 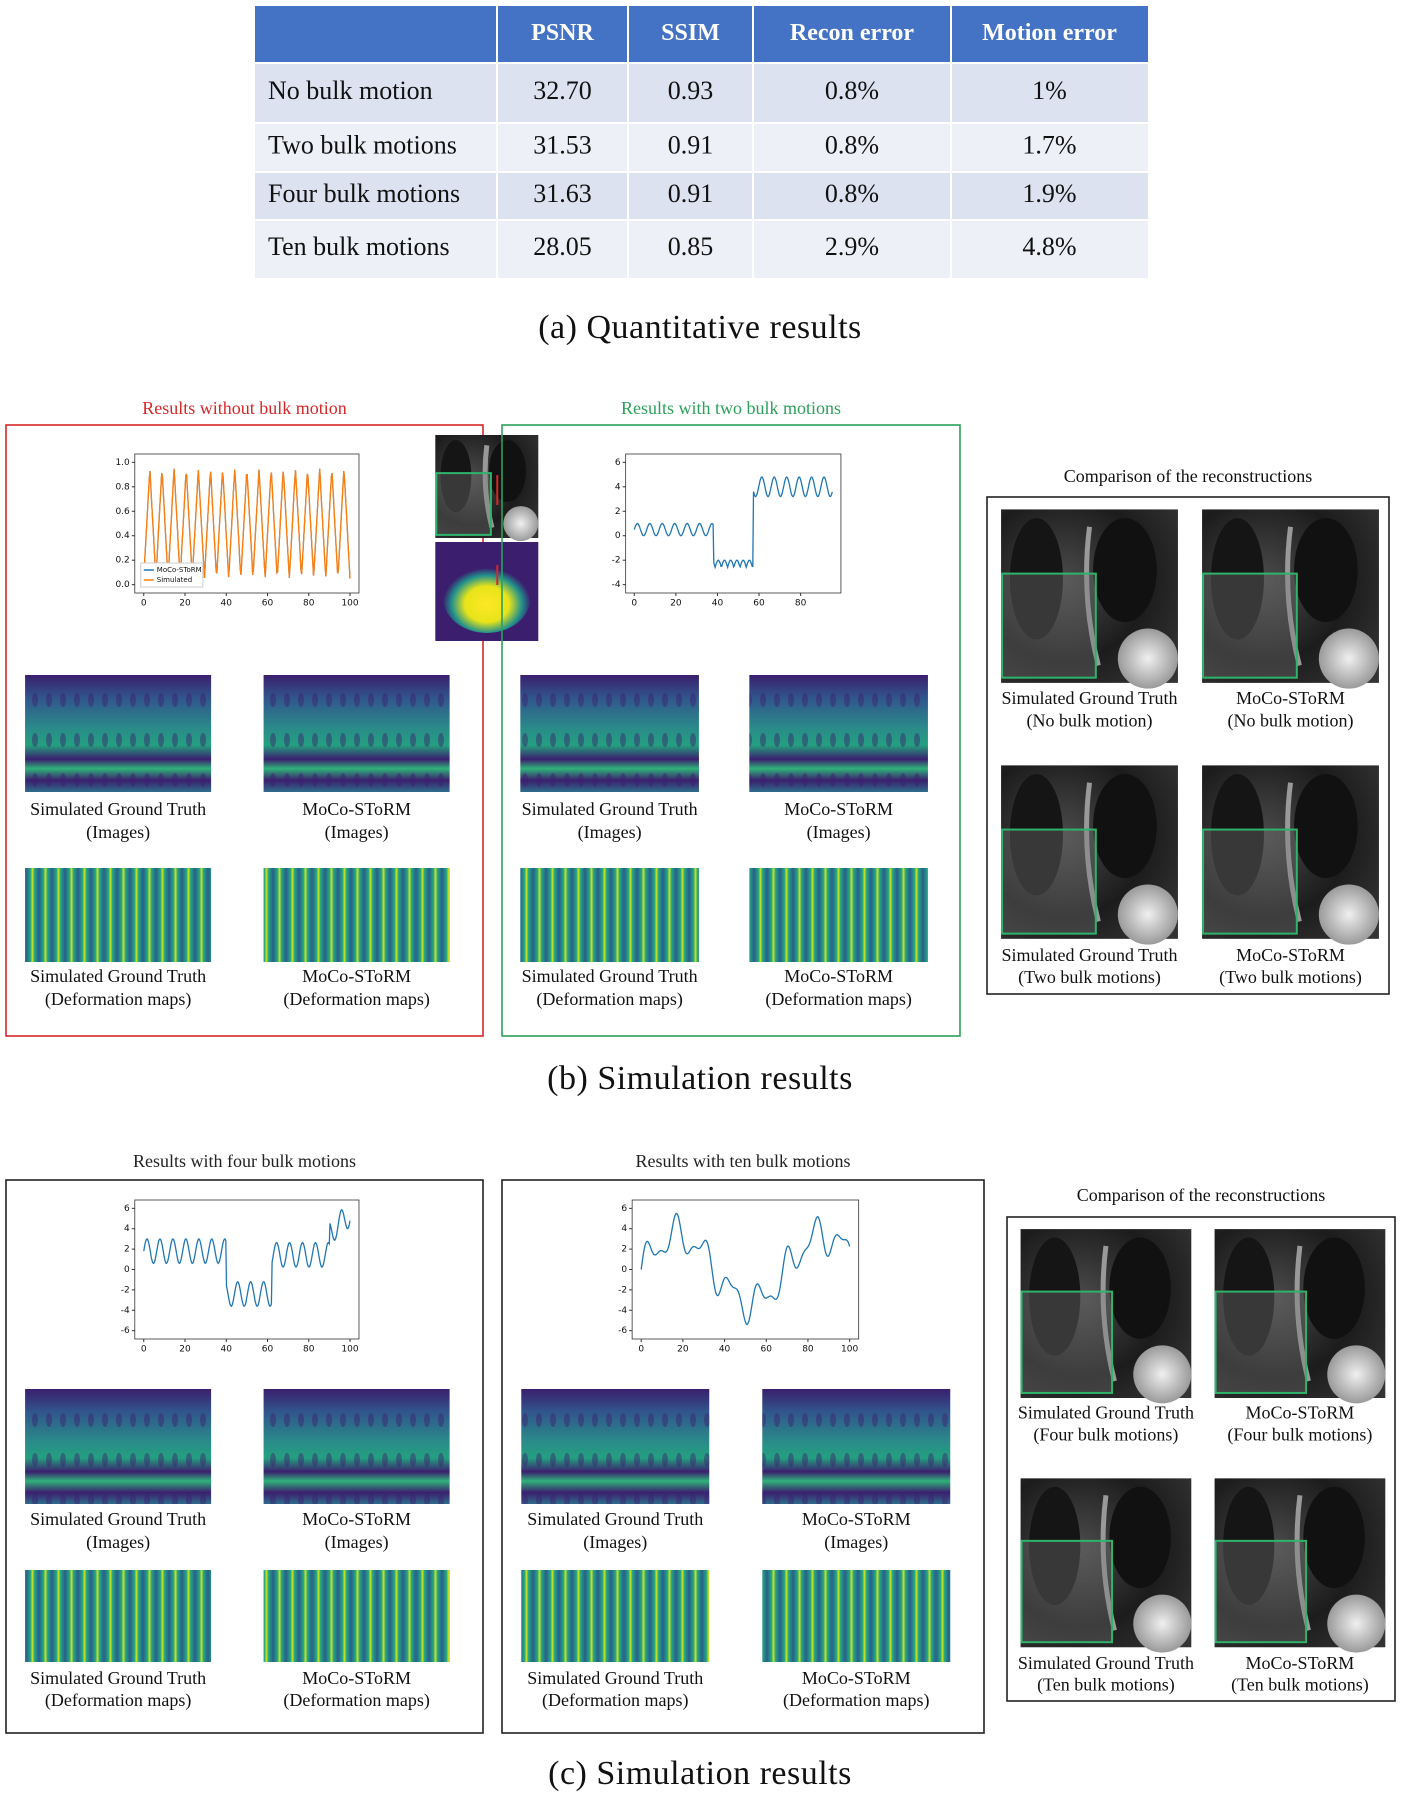 What do you see at coordinates (359, 246) in the screenshot?
I see `table-cell: Ten bulk motions` at bounding box center [359, 246].